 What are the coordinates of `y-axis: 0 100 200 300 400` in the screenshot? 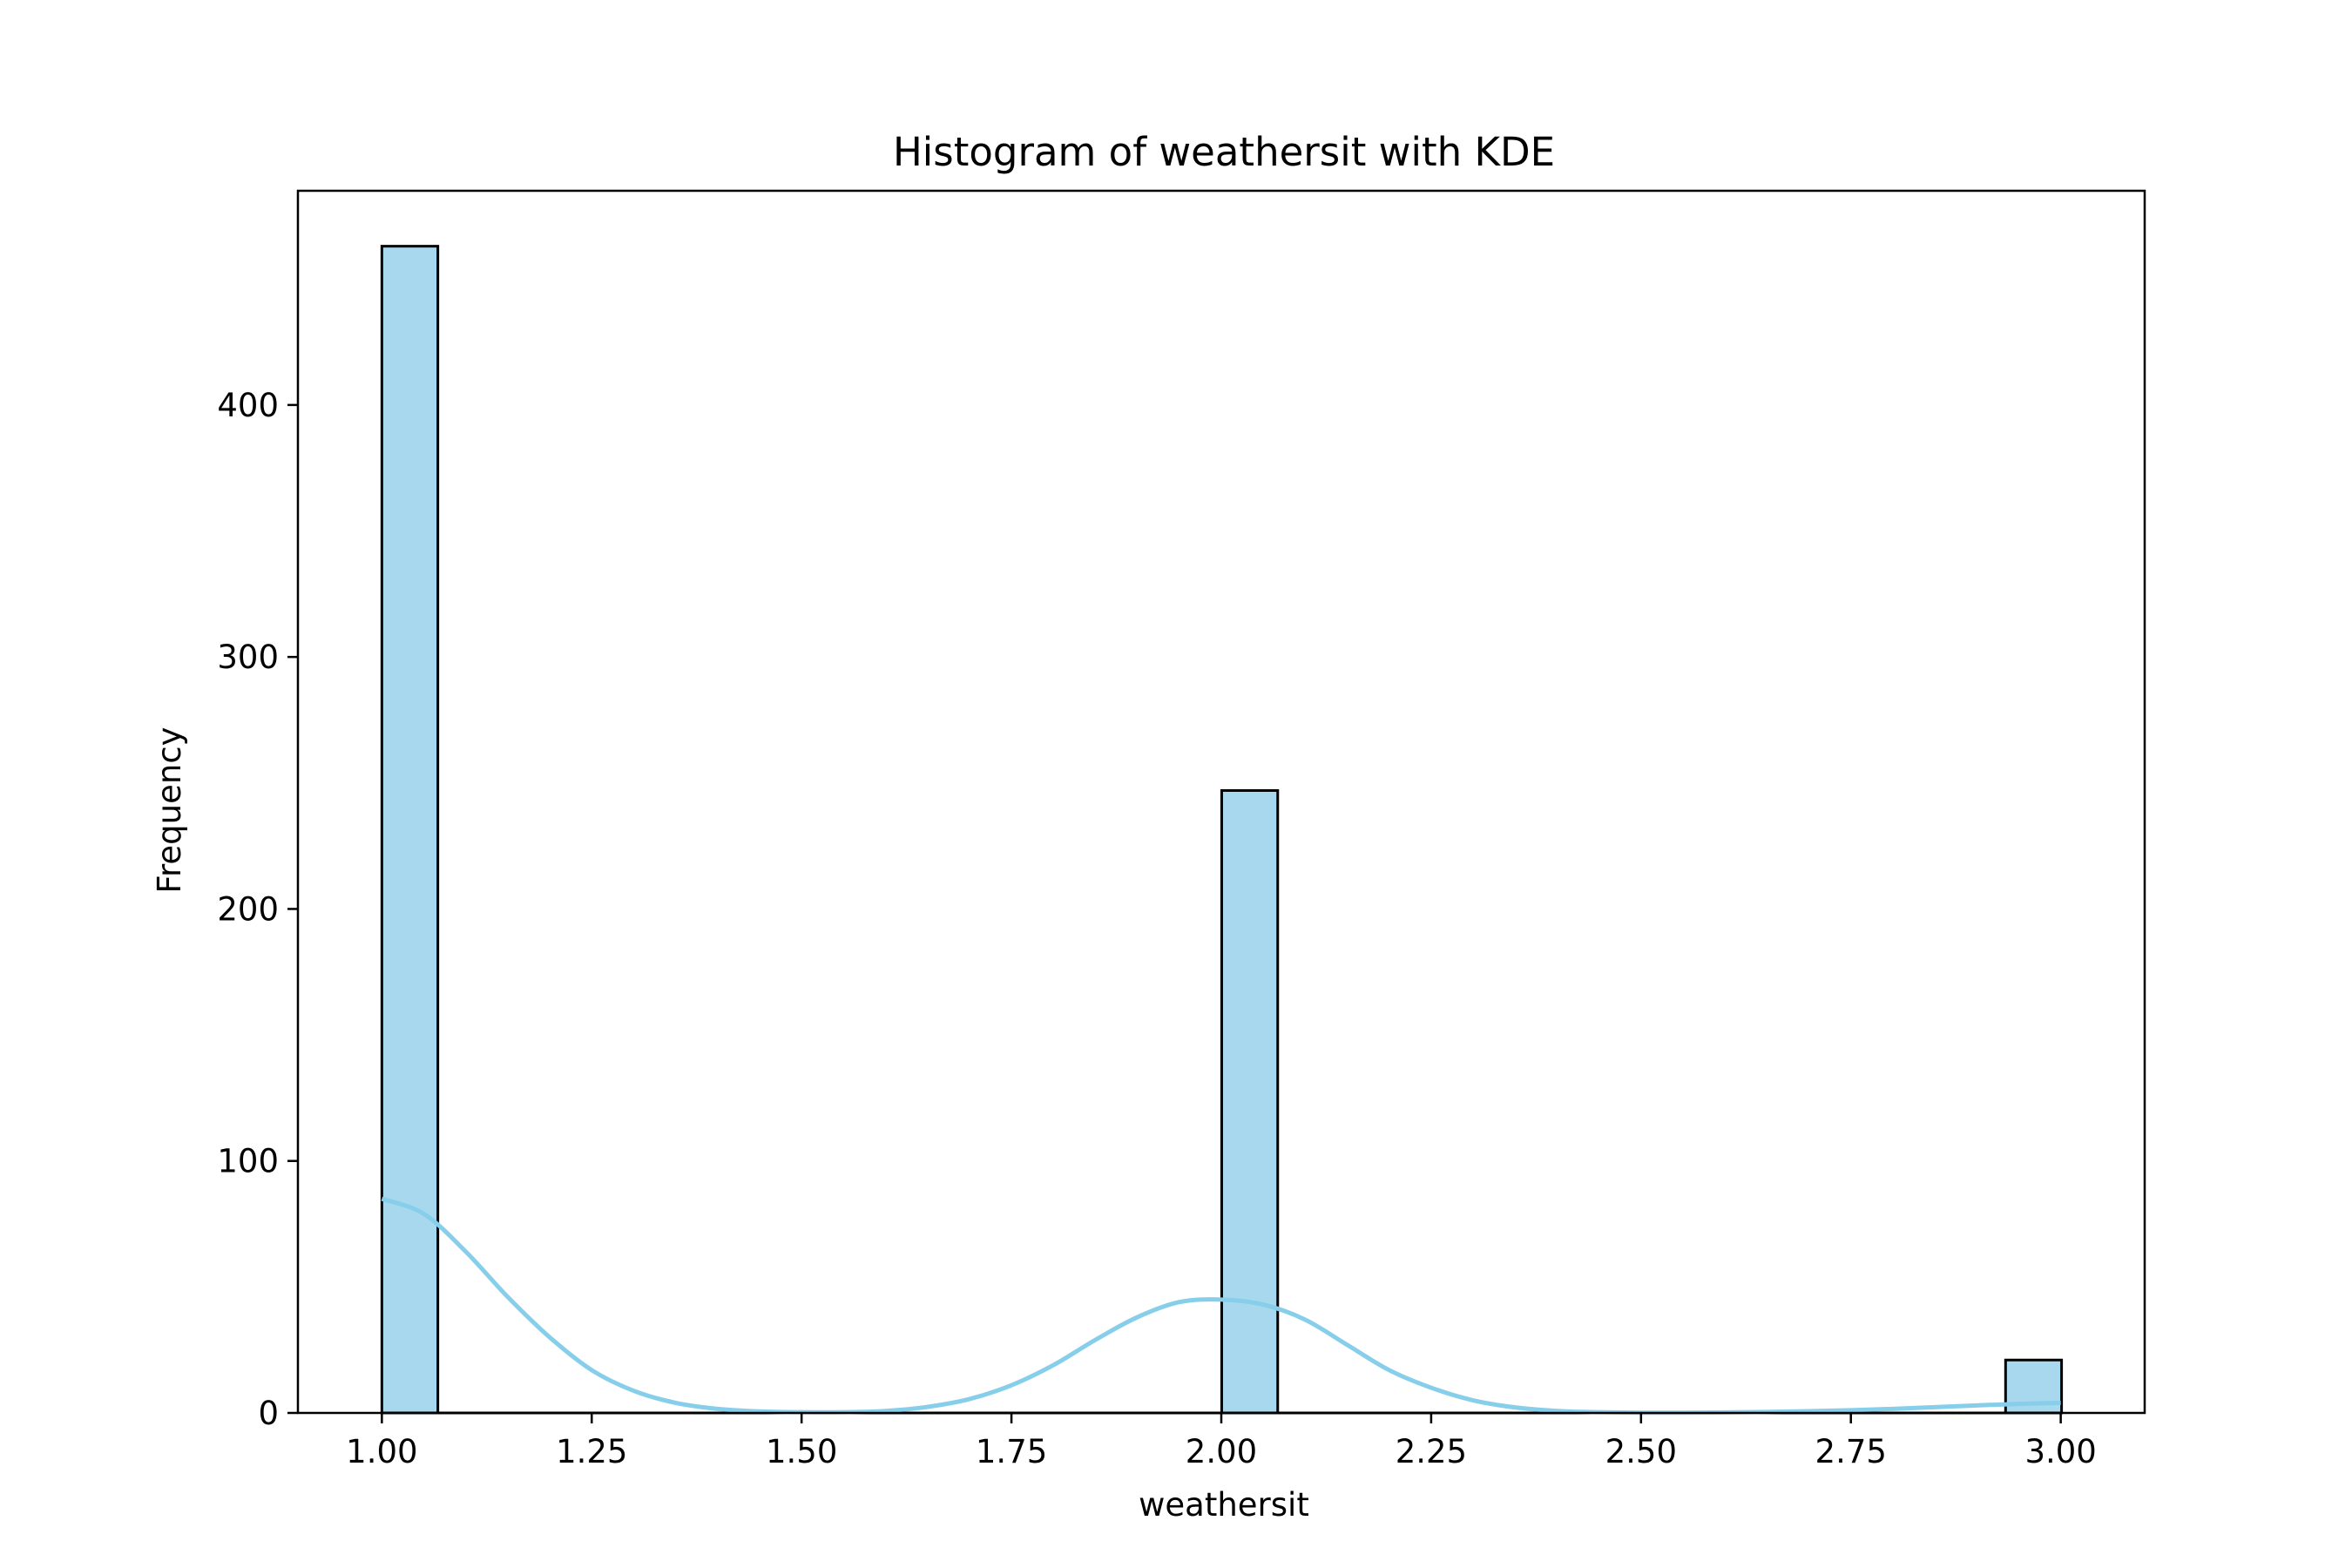 It's located at (257, 909).